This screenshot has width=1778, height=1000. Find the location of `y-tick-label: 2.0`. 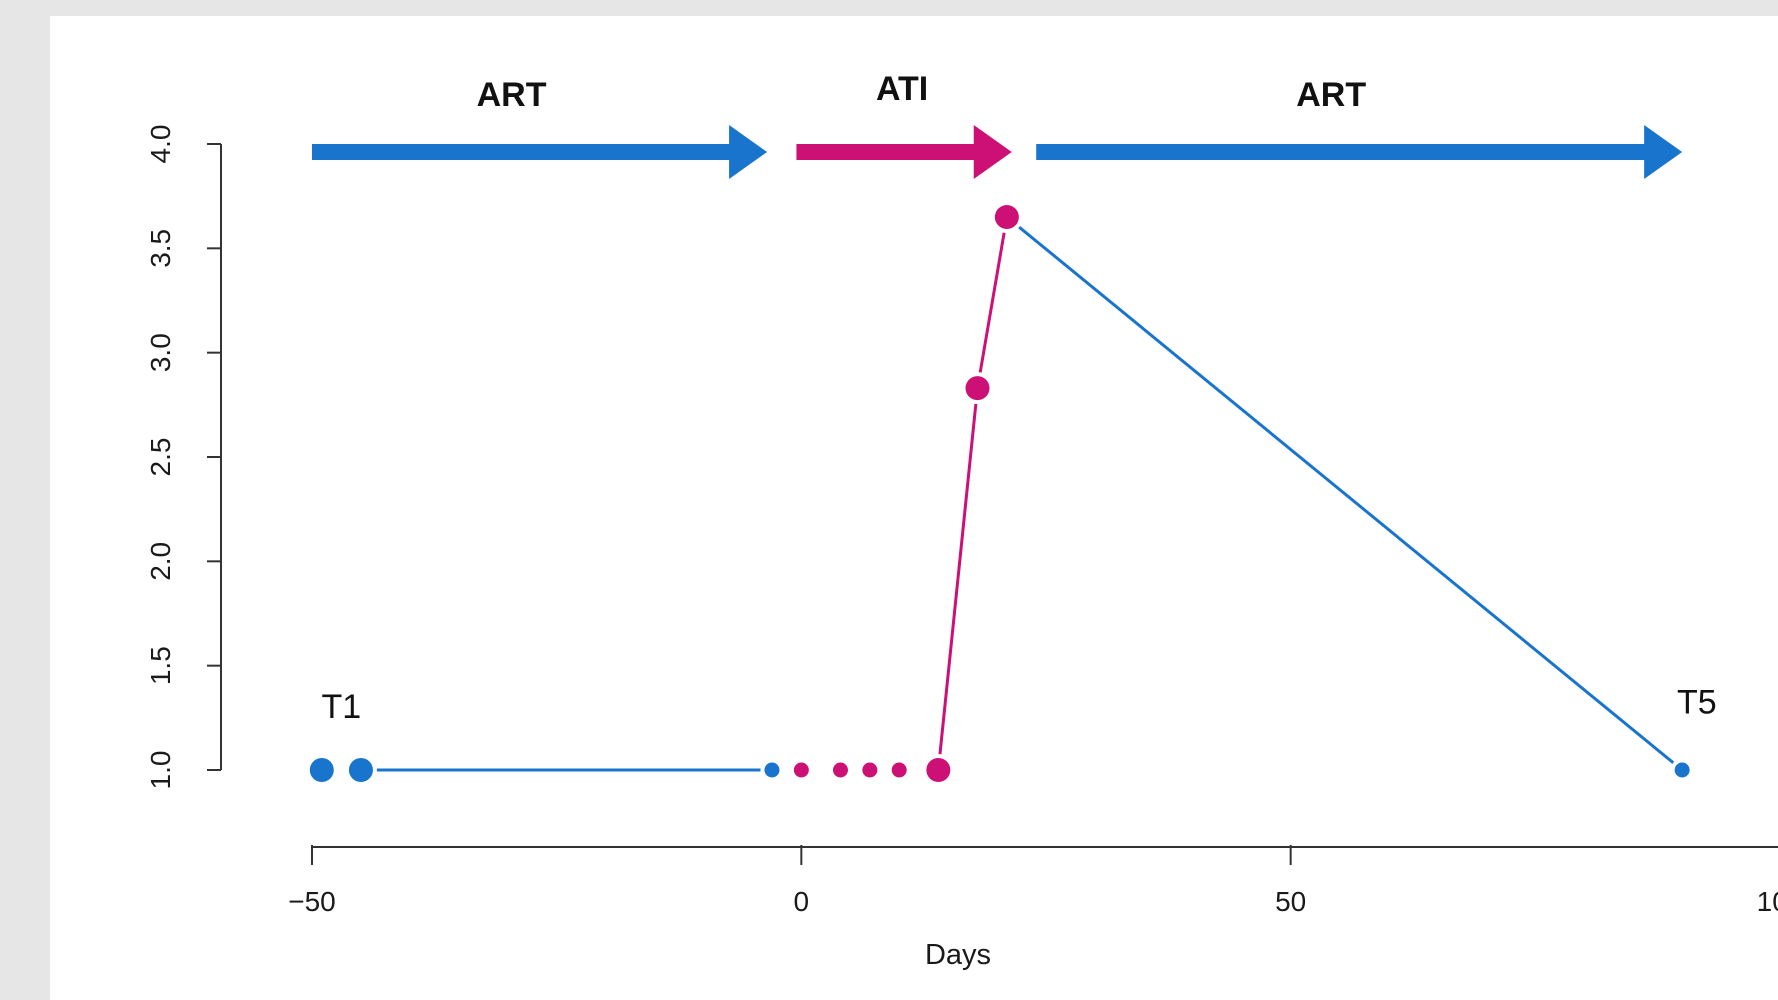

y-tick-label: 2.0 is located at coordinates (160, 561).